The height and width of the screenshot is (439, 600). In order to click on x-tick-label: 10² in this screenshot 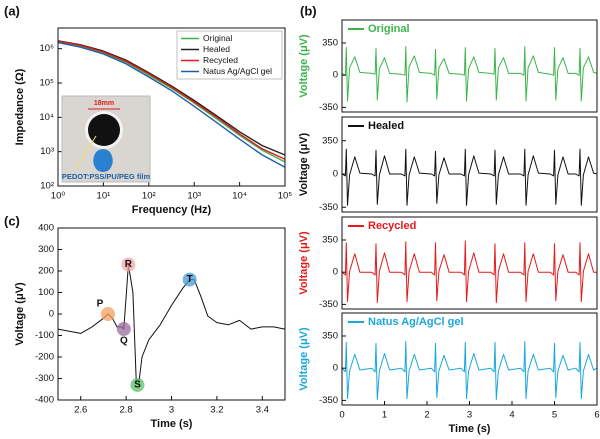, I will do `click(149, 196)`.